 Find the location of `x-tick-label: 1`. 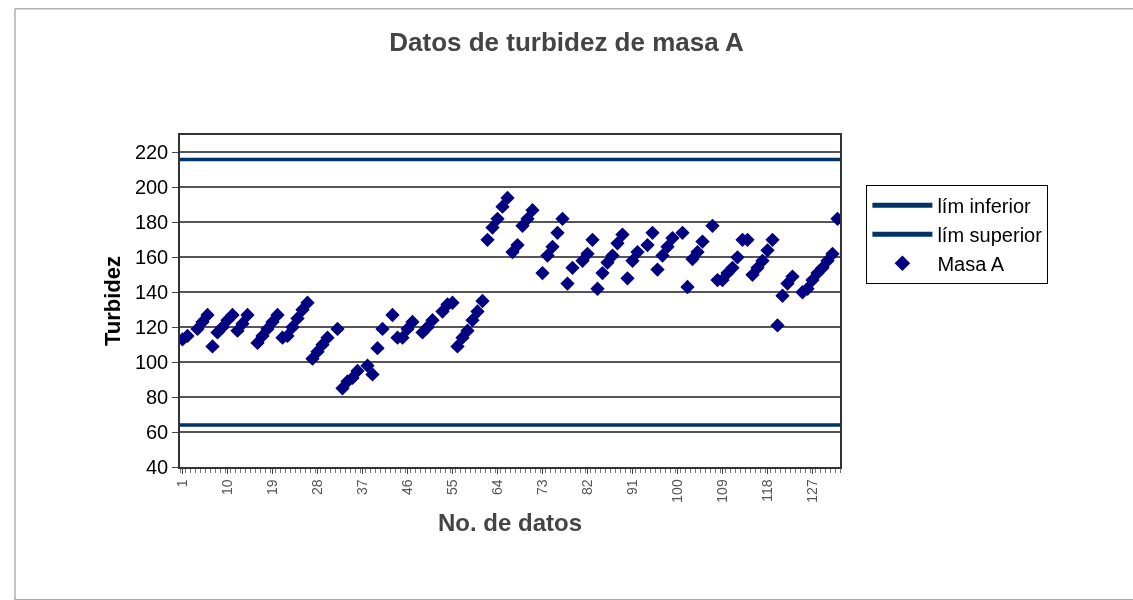

x-tick-label: 1 is located at coordinates (182, 483).